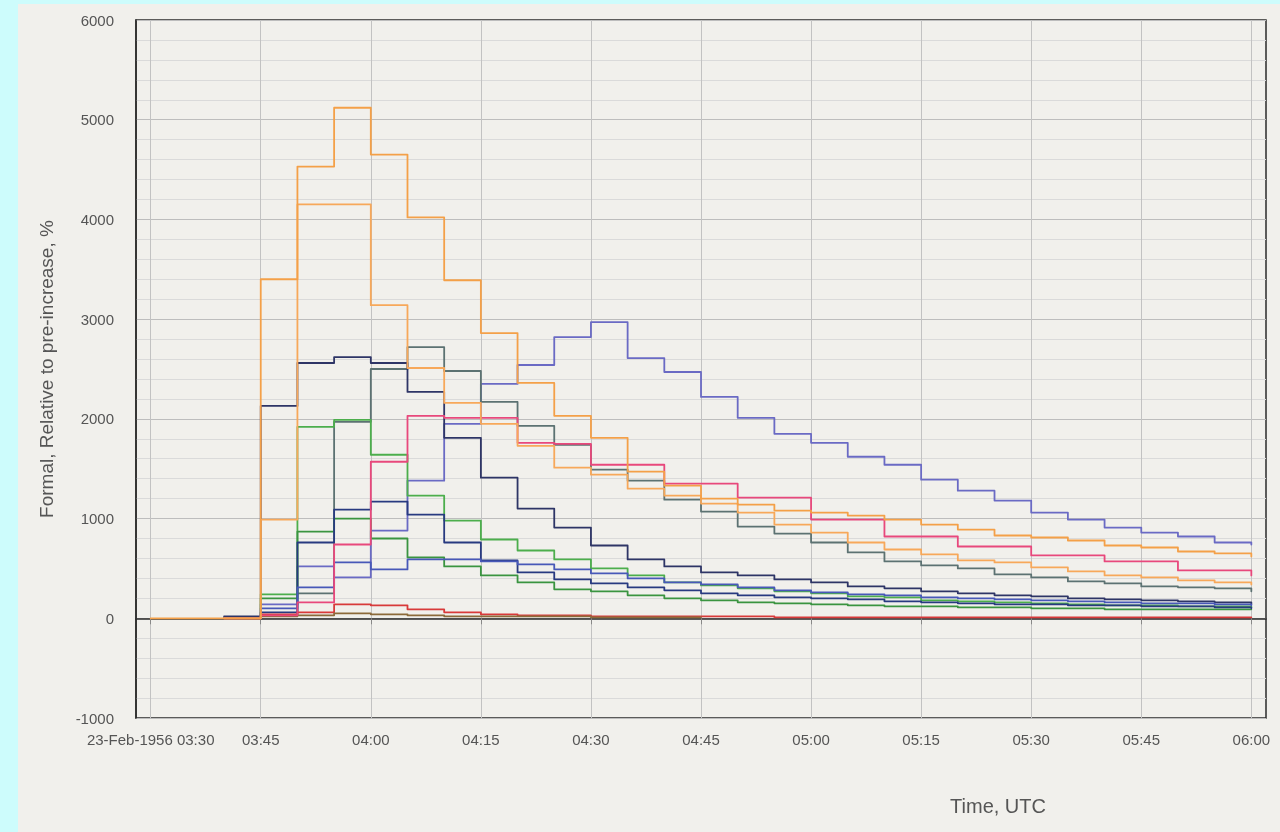 This screenshot has height=832, width=1280. What do you see at coordinates (1031, 739) in the screenshot?
I see `x-tick-label: 05:30` at bounding box center [1031, 739].